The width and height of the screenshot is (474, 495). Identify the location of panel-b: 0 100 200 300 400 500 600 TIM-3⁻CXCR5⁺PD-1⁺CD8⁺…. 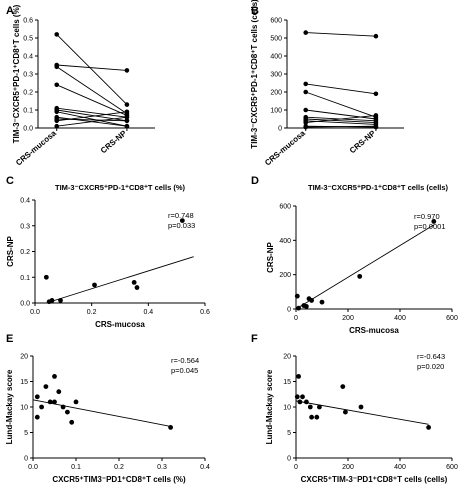
(327, 84).